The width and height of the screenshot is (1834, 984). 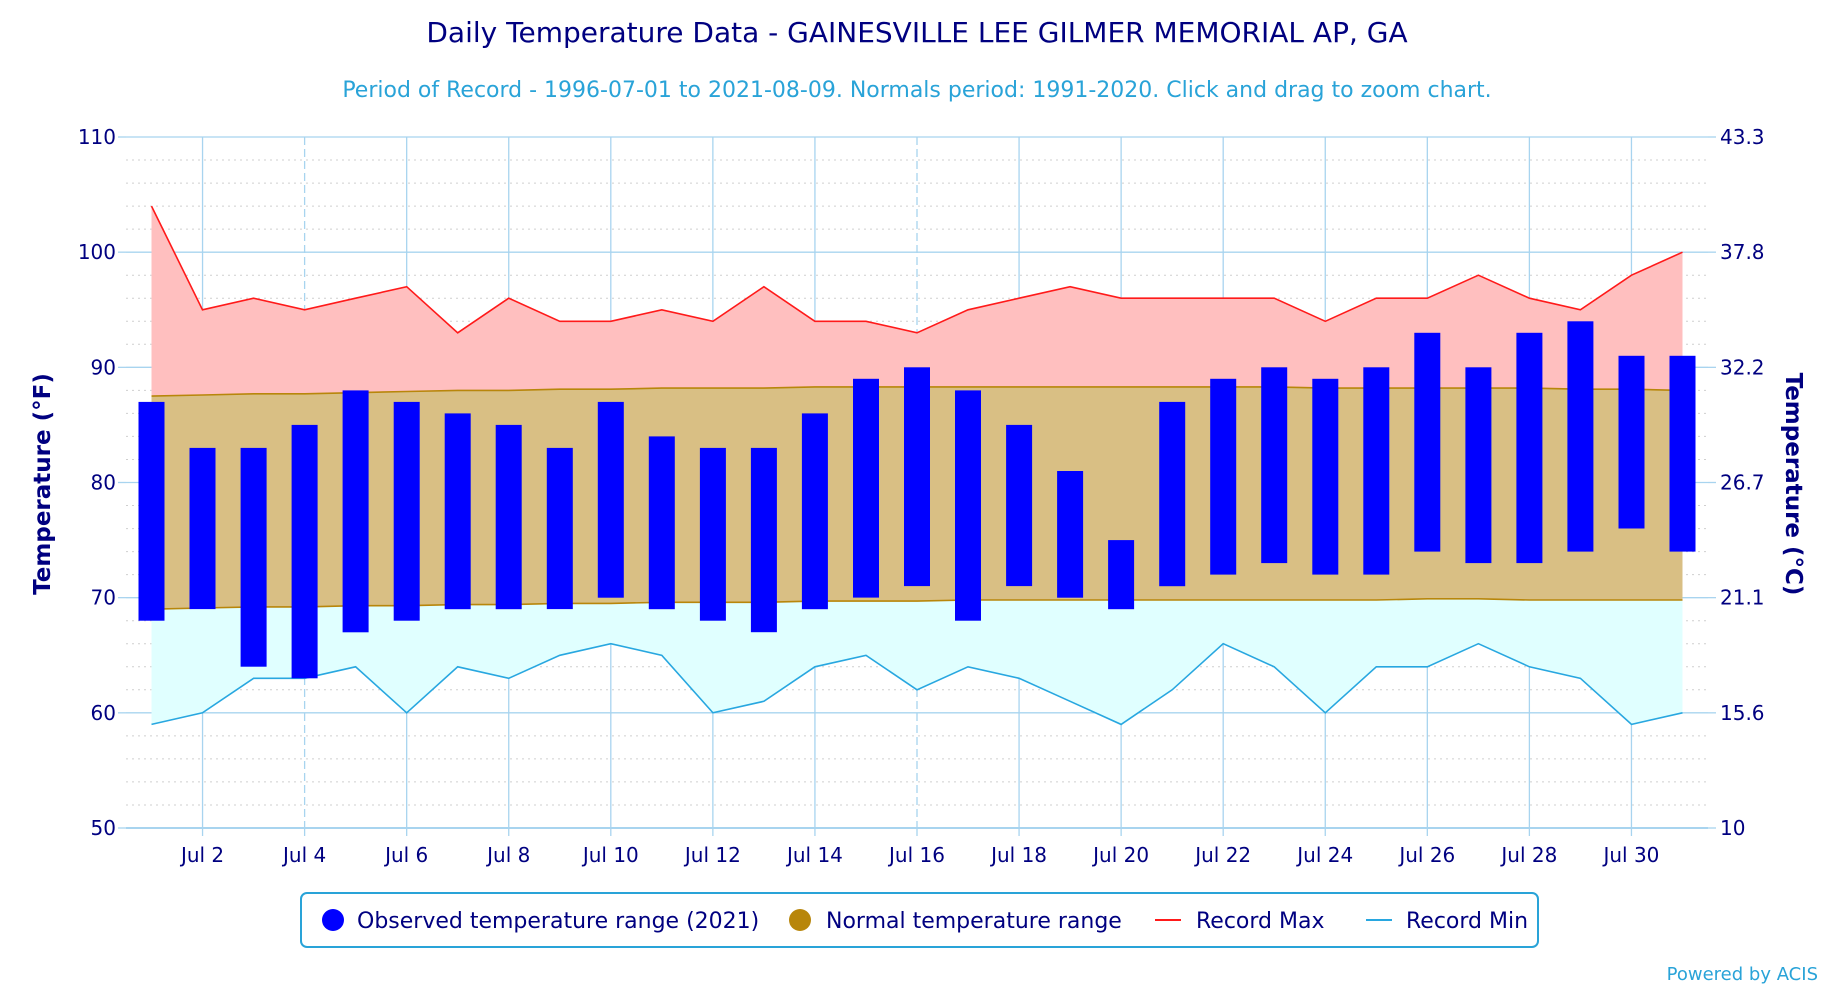 I want to click on legend-record-min-label: Record Min, so click(x=1467, y=921).